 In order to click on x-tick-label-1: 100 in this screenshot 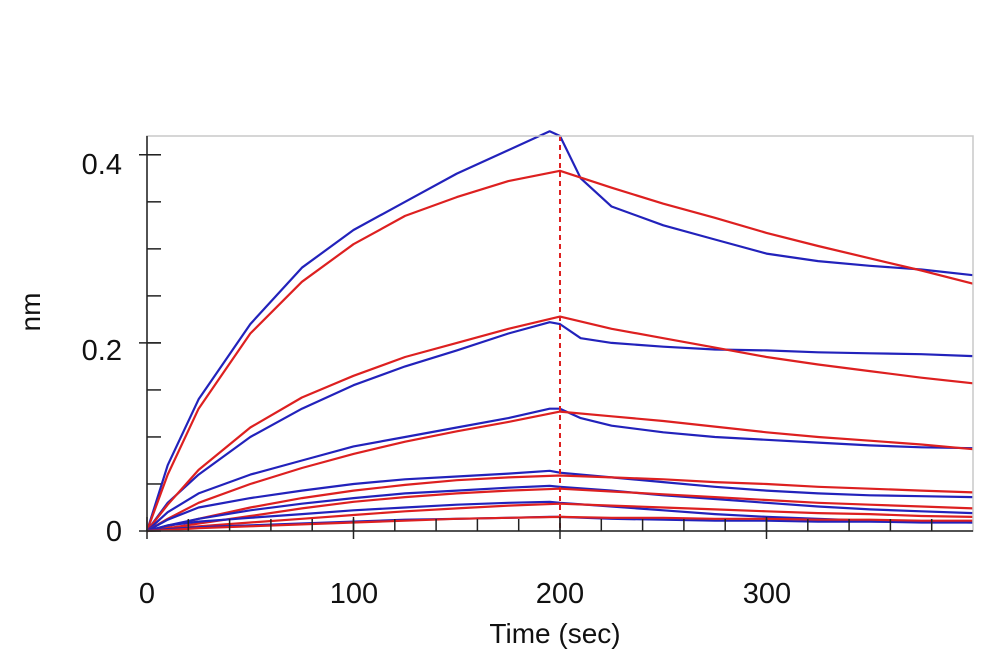, I will do `click(354, 594)`.